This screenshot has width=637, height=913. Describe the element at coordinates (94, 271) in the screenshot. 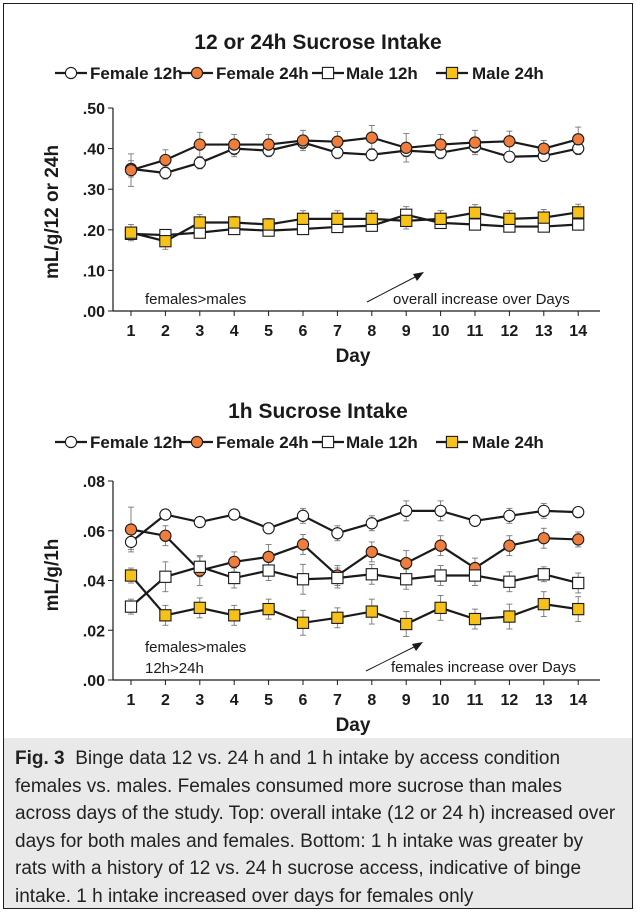

I see `y-tick-label: .10` at that location.